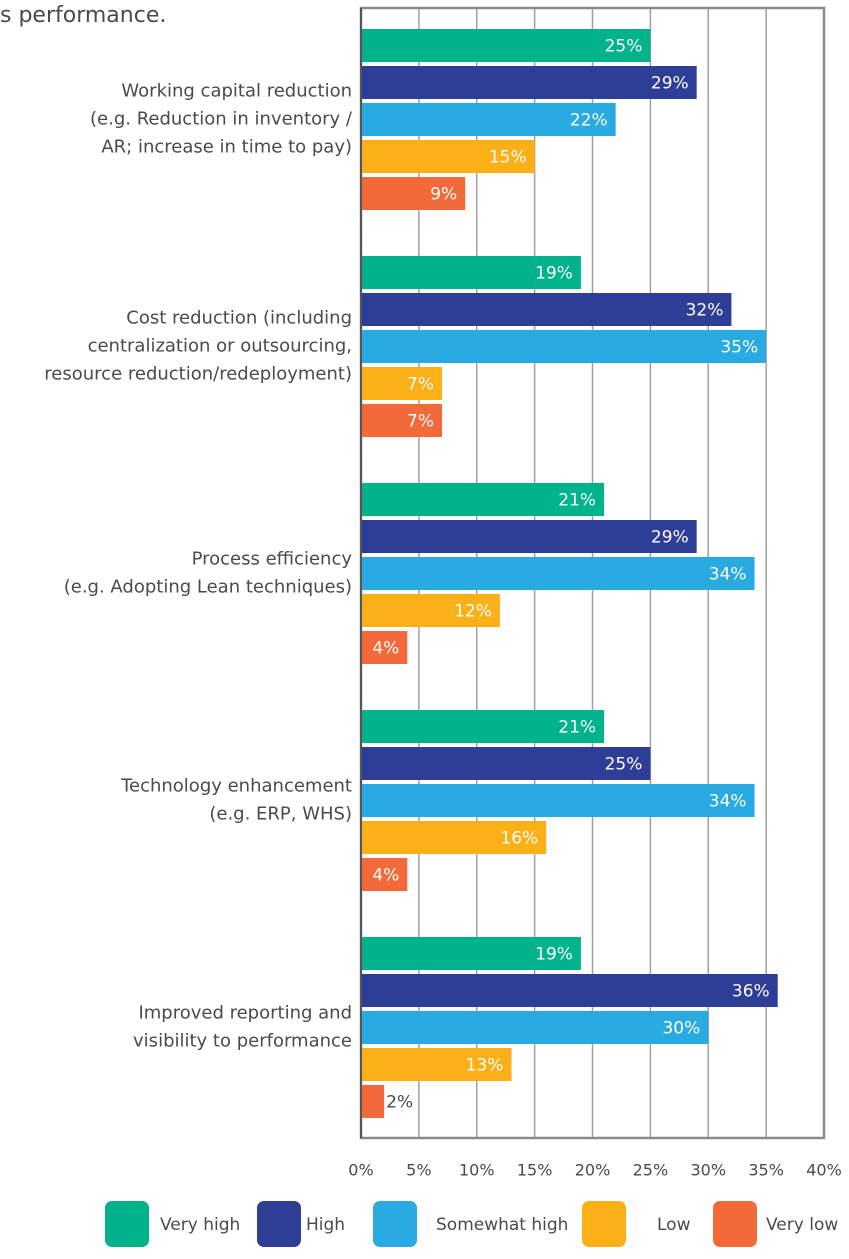 This screenshot has height=1259, width=849. What do you see at coordinates (473, 612) in the screenshot?
I see `data-label: 12%` at bounding box center [473, 612].